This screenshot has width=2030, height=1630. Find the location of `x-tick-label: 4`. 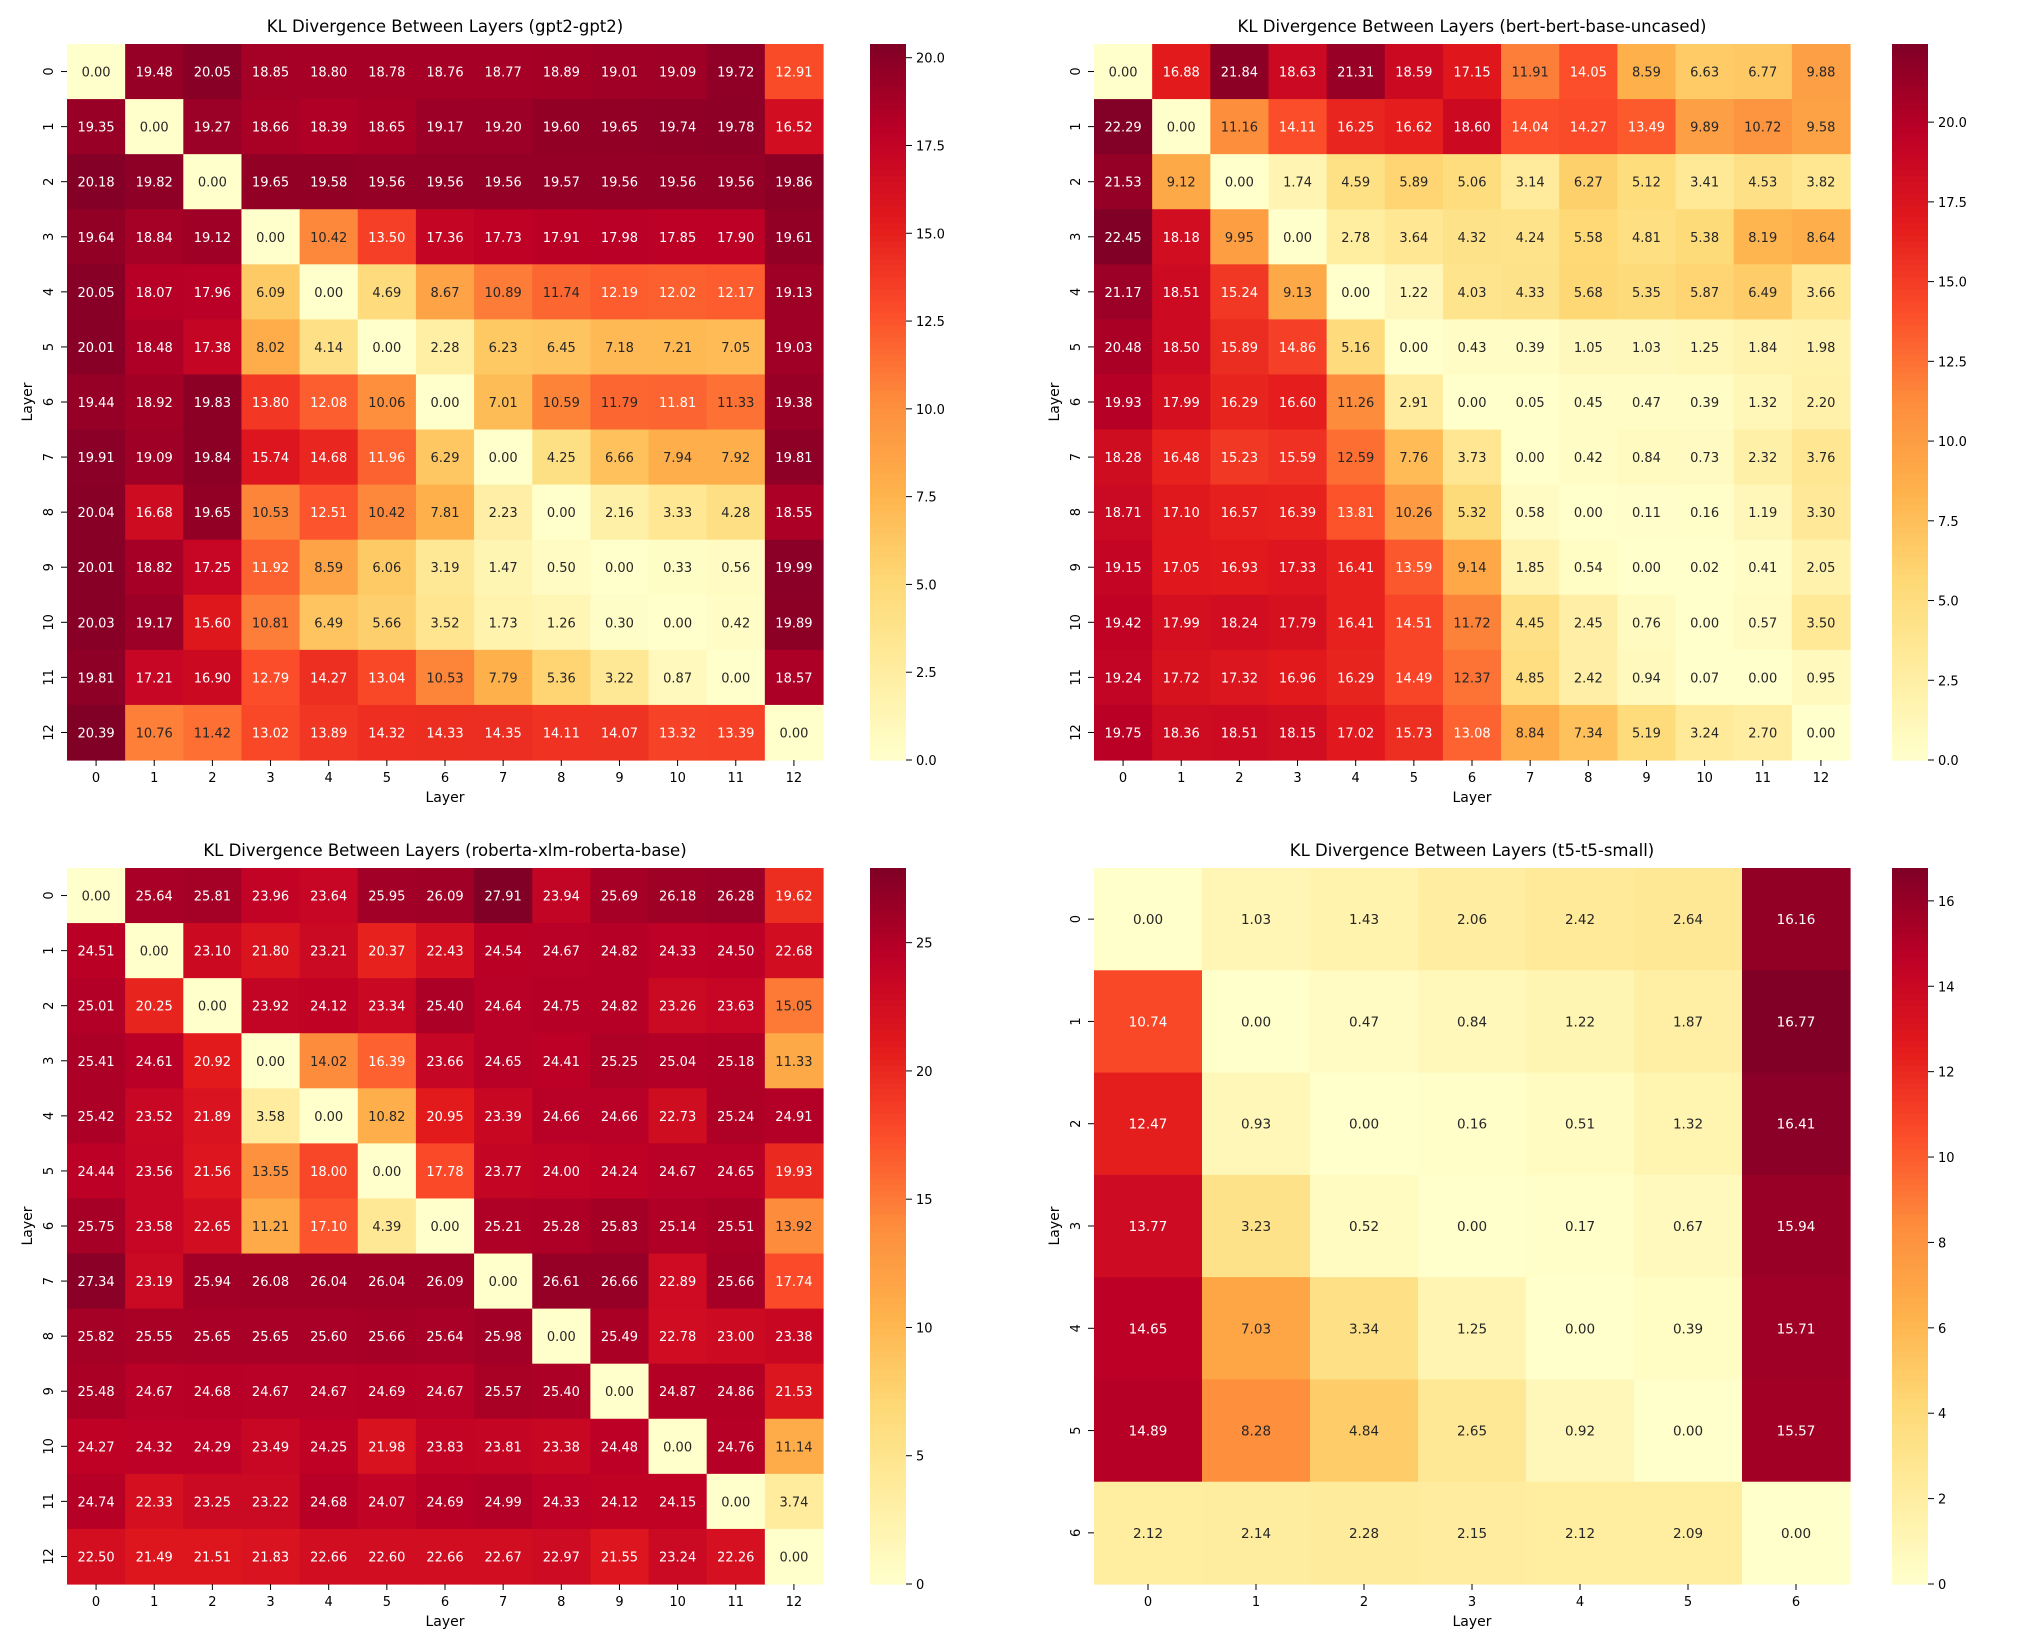

x-tick-label: 4 is located at coordinates (1580, 1602).